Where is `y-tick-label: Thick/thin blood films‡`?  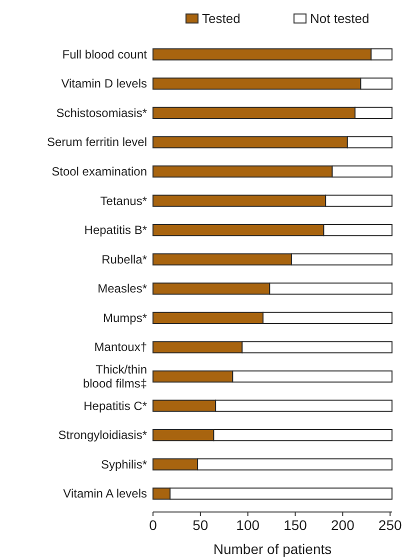 y-tick-label: Thick/thin blood films‡ is located at coordinates (114, 376).